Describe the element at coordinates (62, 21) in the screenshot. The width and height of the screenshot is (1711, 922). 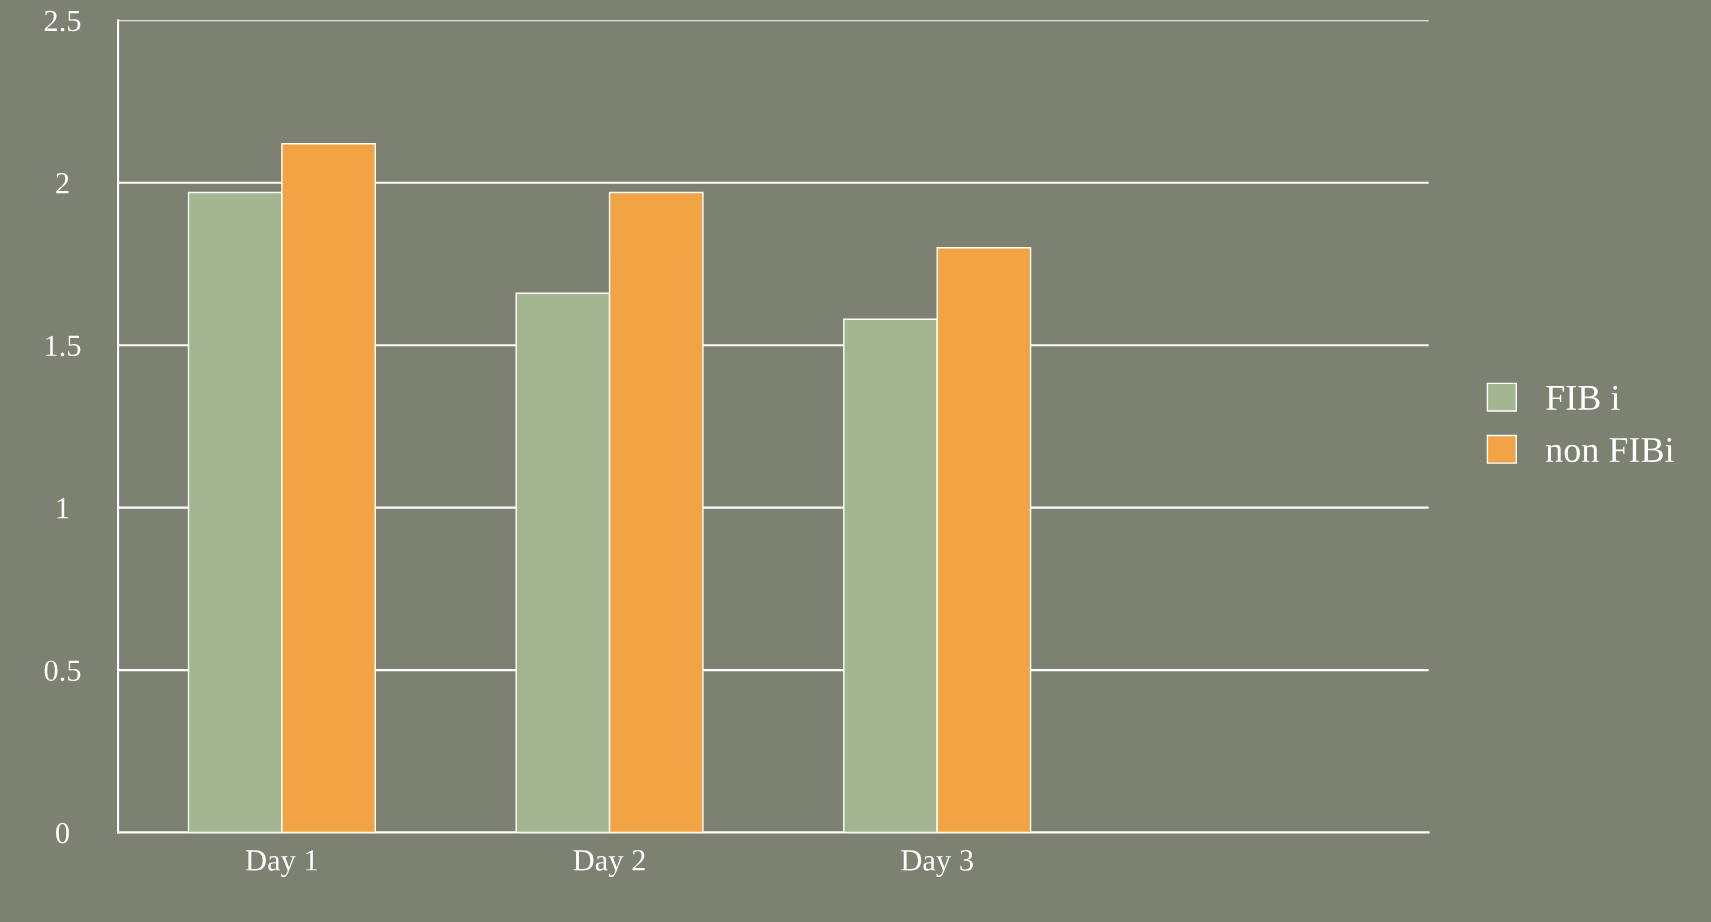
I see `y-tick-label: 2.5` at that location.